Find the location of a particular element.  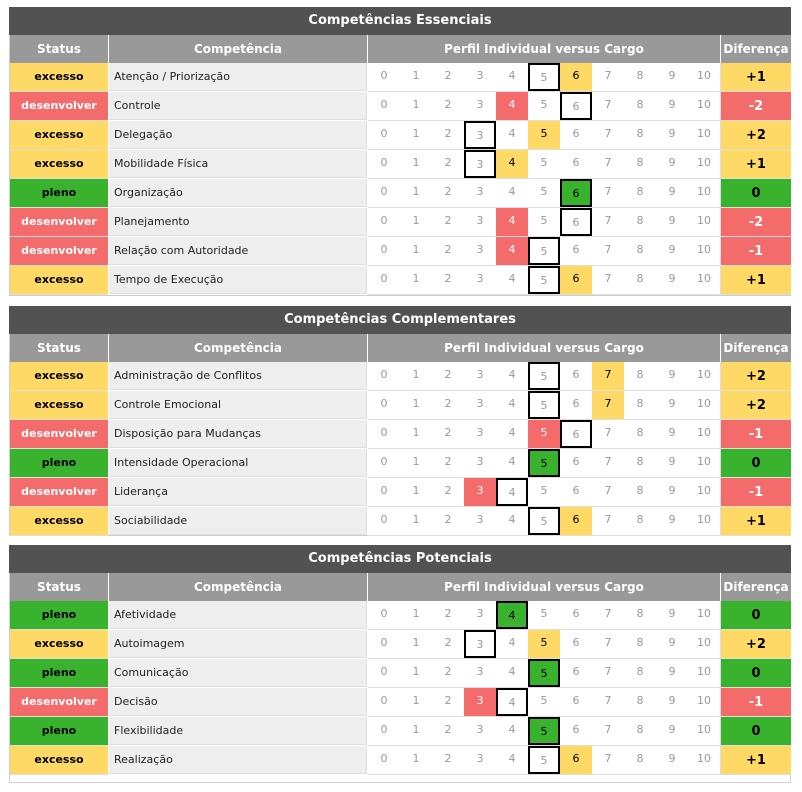

competency-name: Tempo de Execução is located at coordinates (238, 280).